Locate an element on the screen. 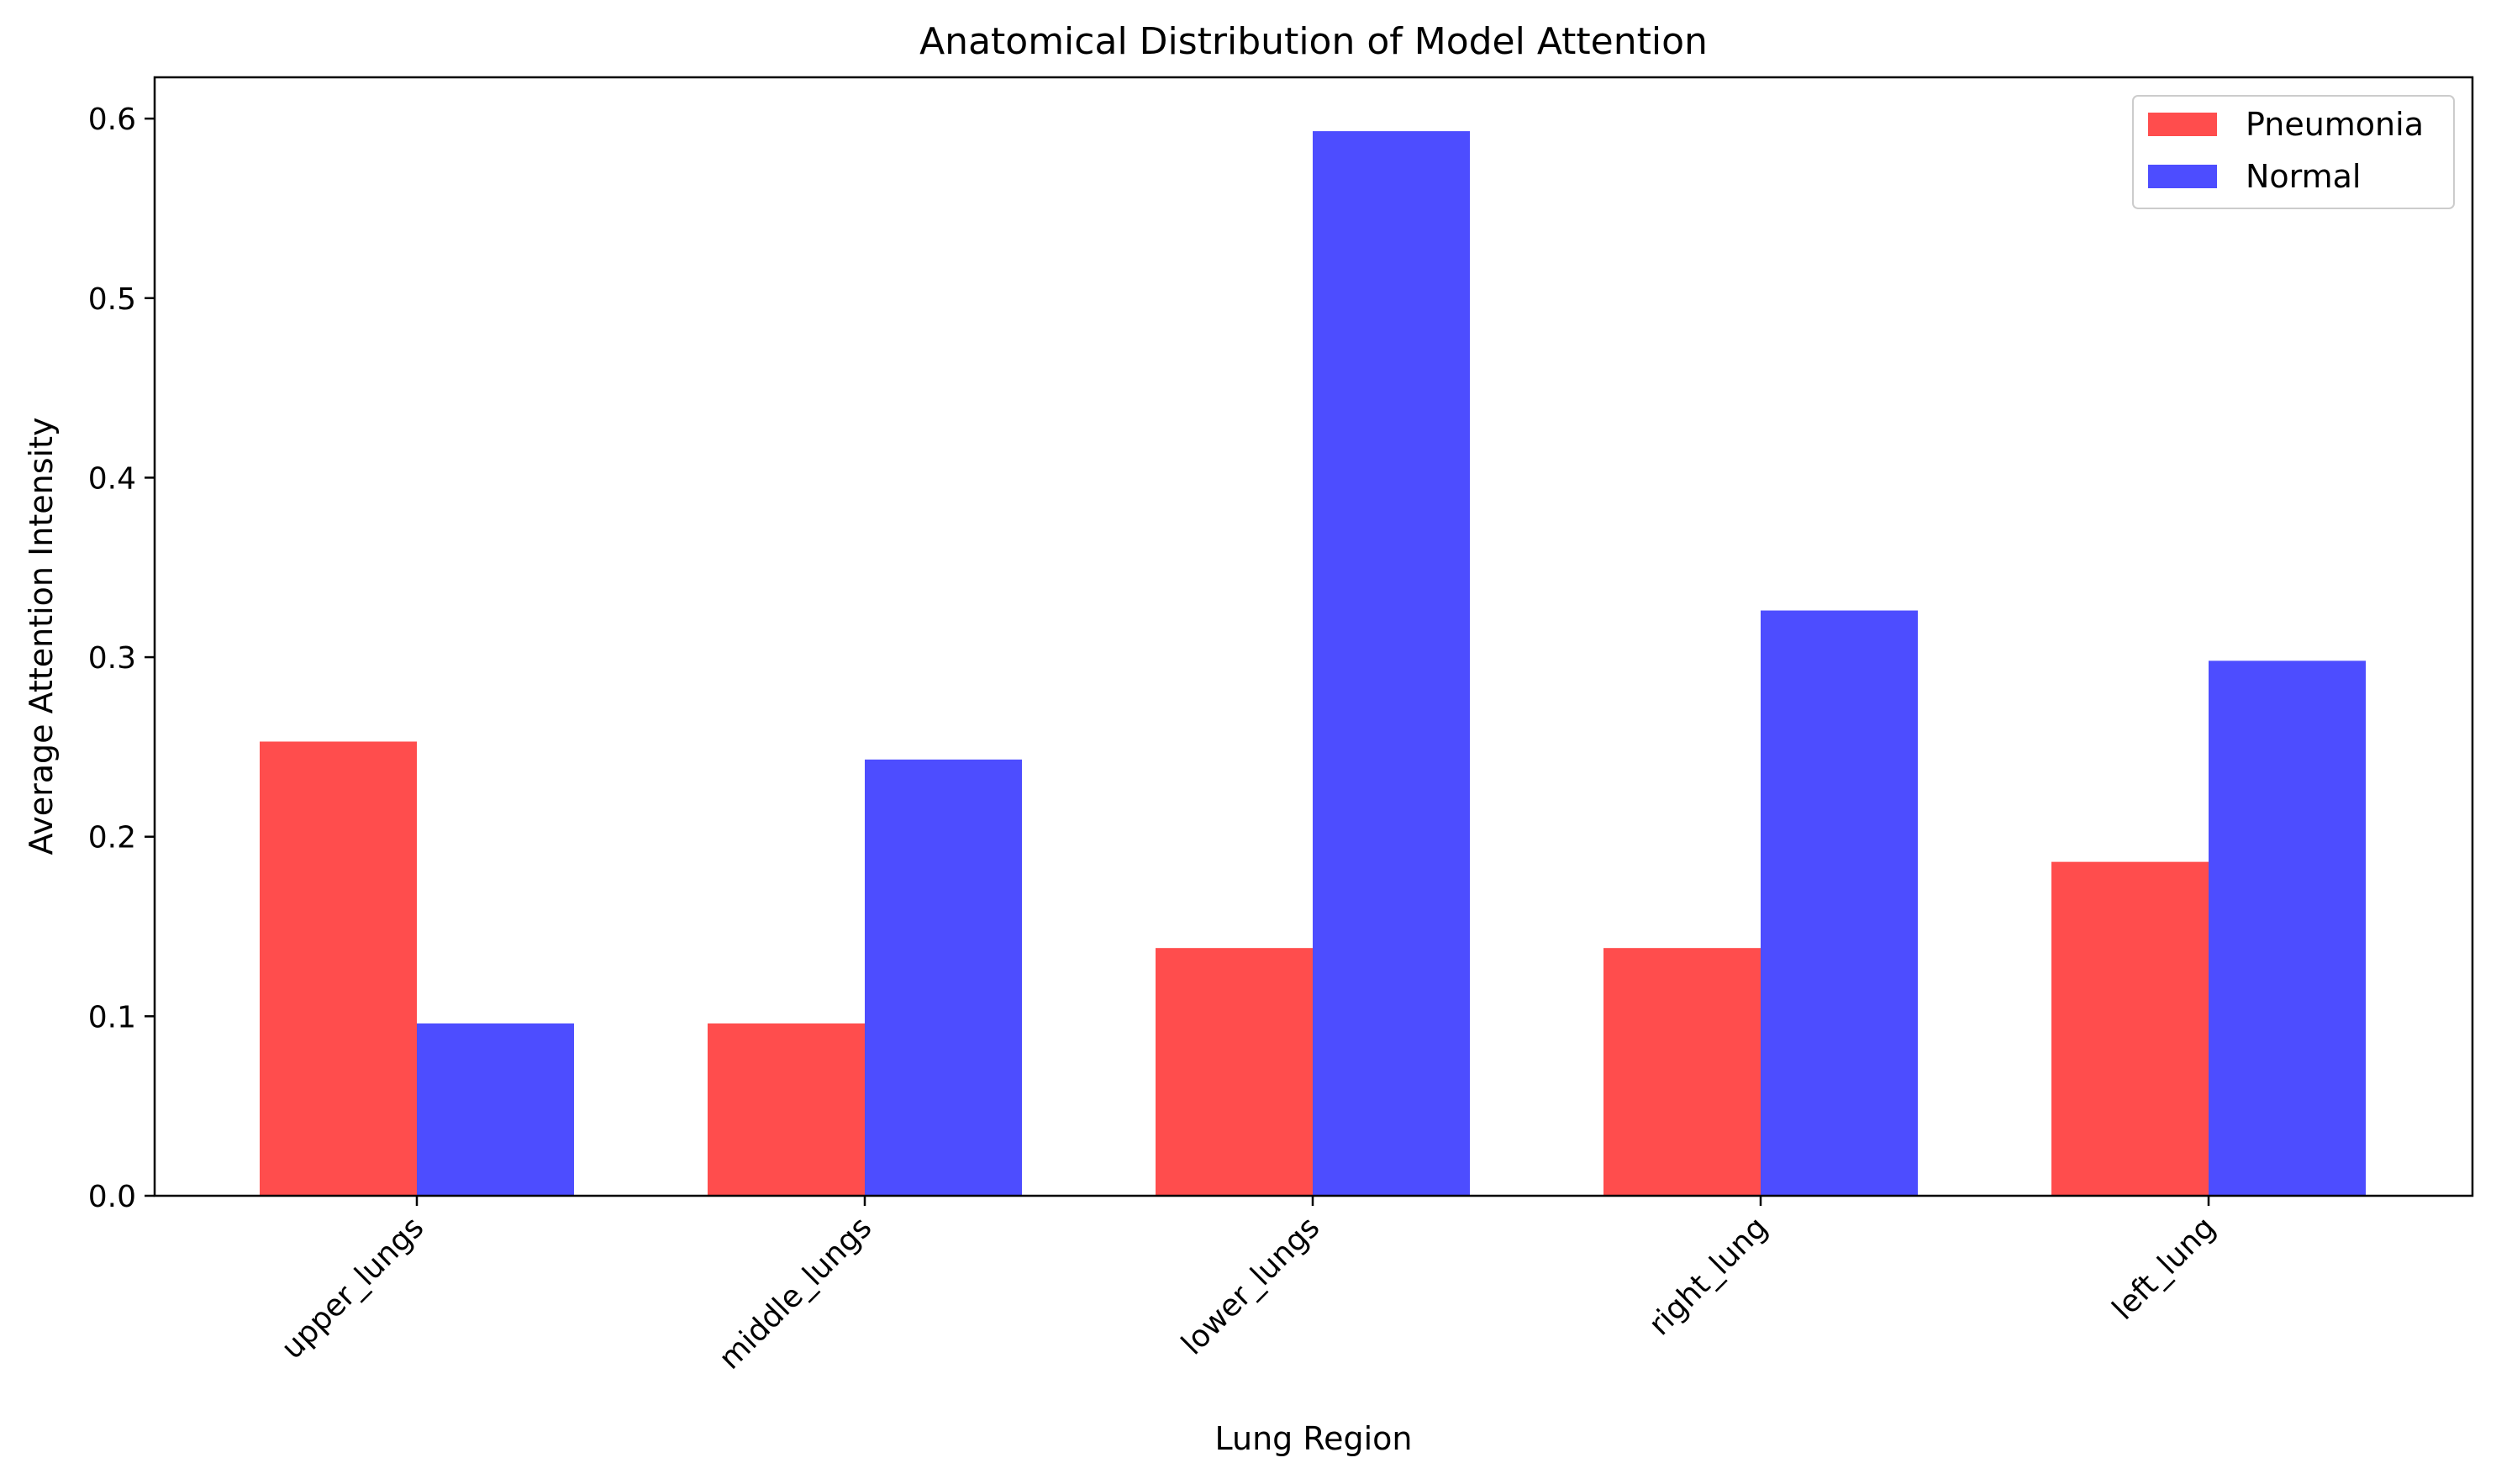 Image resolution: width=2496 pixels, height=1484 pixels. legend-swatch-normal is located at coordinates (2182, 176).